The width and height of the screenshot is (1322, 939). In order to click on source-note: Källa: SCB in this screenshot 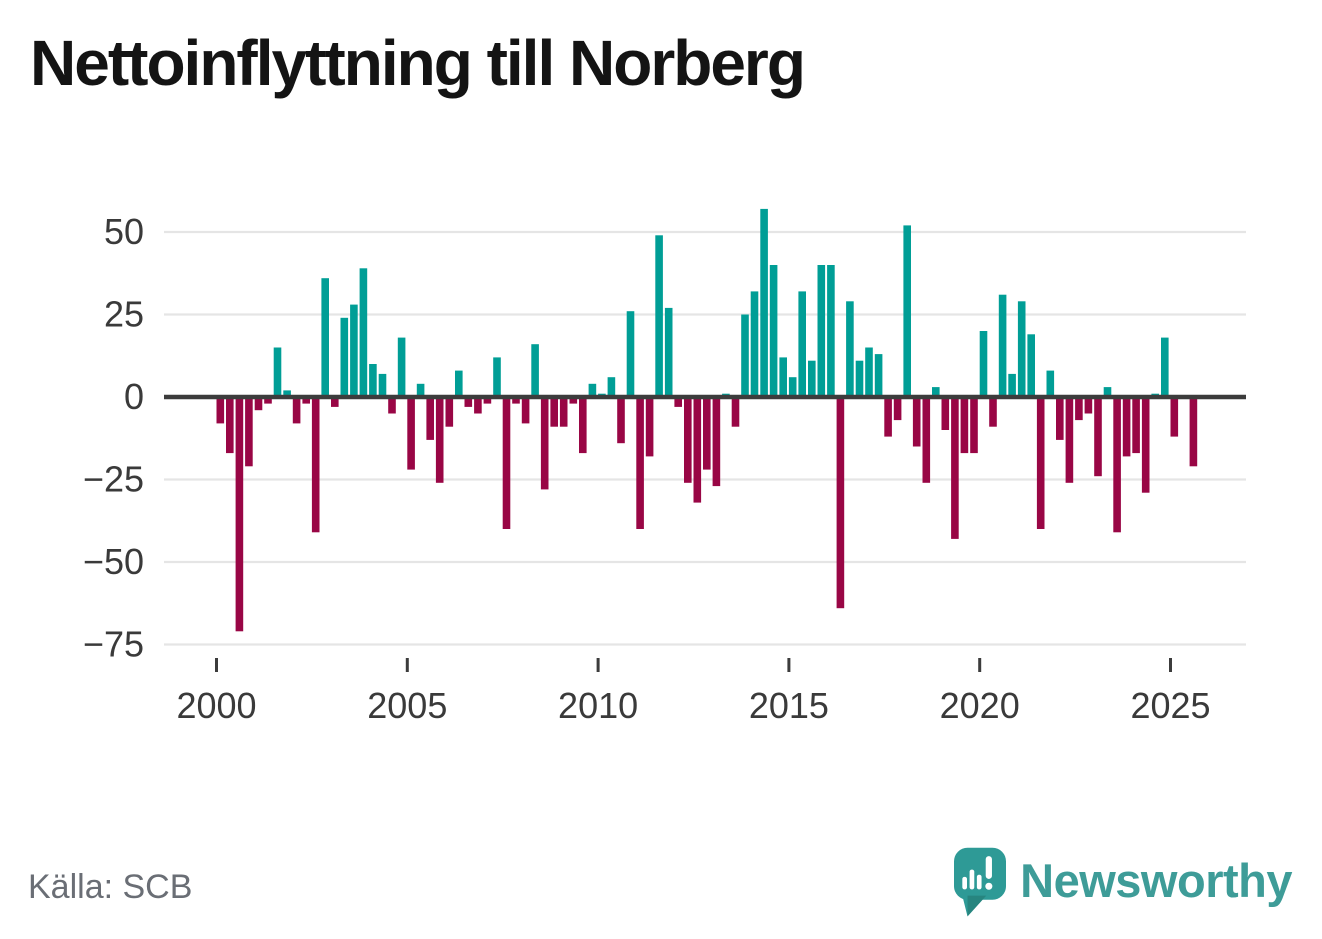, I will do `click(110, 887)`.